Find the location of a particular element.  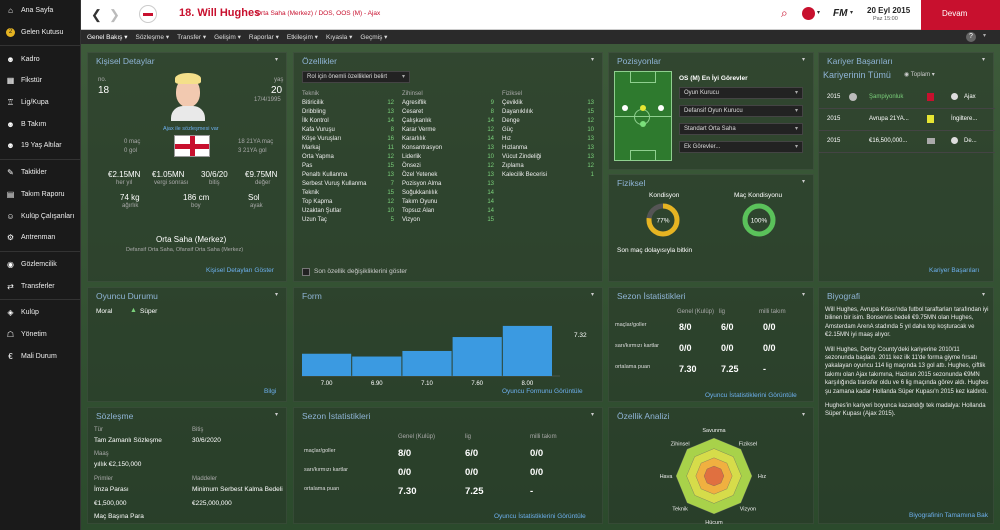

attribute-name: Pas is located at coordinates (307, 166).